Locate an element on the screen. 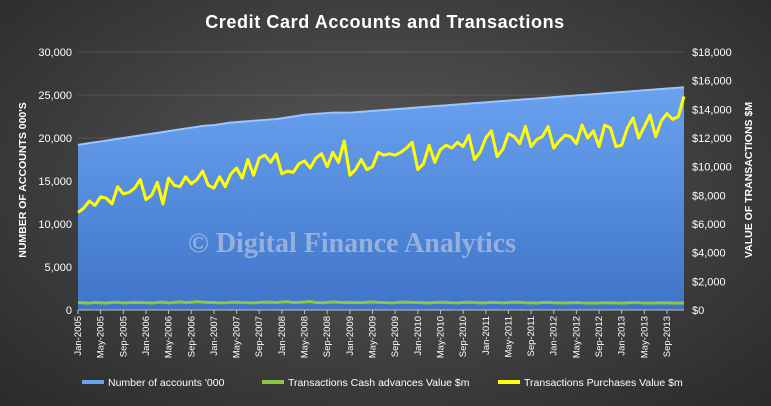 This screenshot has width=771, height=406. y-tick-label: 0 is located at coordinates (69, 311).